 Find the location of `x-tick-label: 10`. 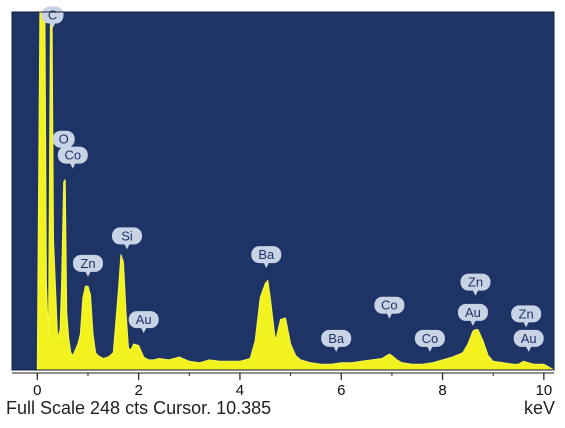

x-tick-label: 10 is located at coordinates (544, 390).